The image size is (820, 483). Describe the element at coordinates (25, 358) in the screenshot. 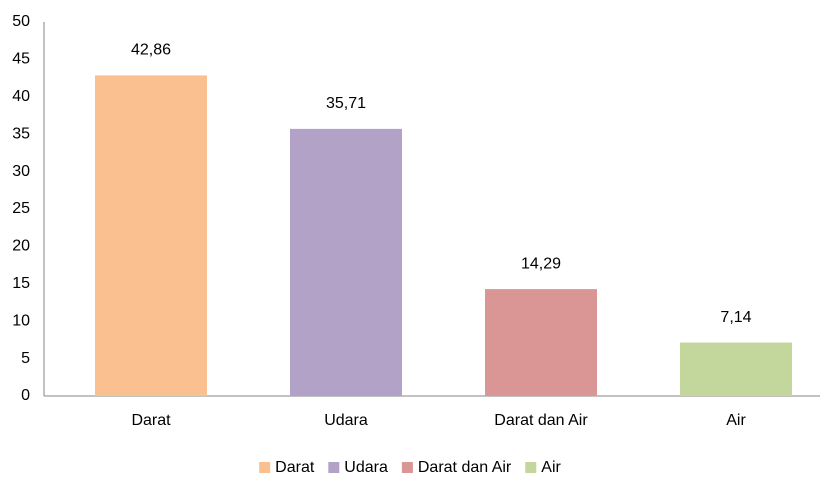

I see `y-tick-label: 5` at that location.